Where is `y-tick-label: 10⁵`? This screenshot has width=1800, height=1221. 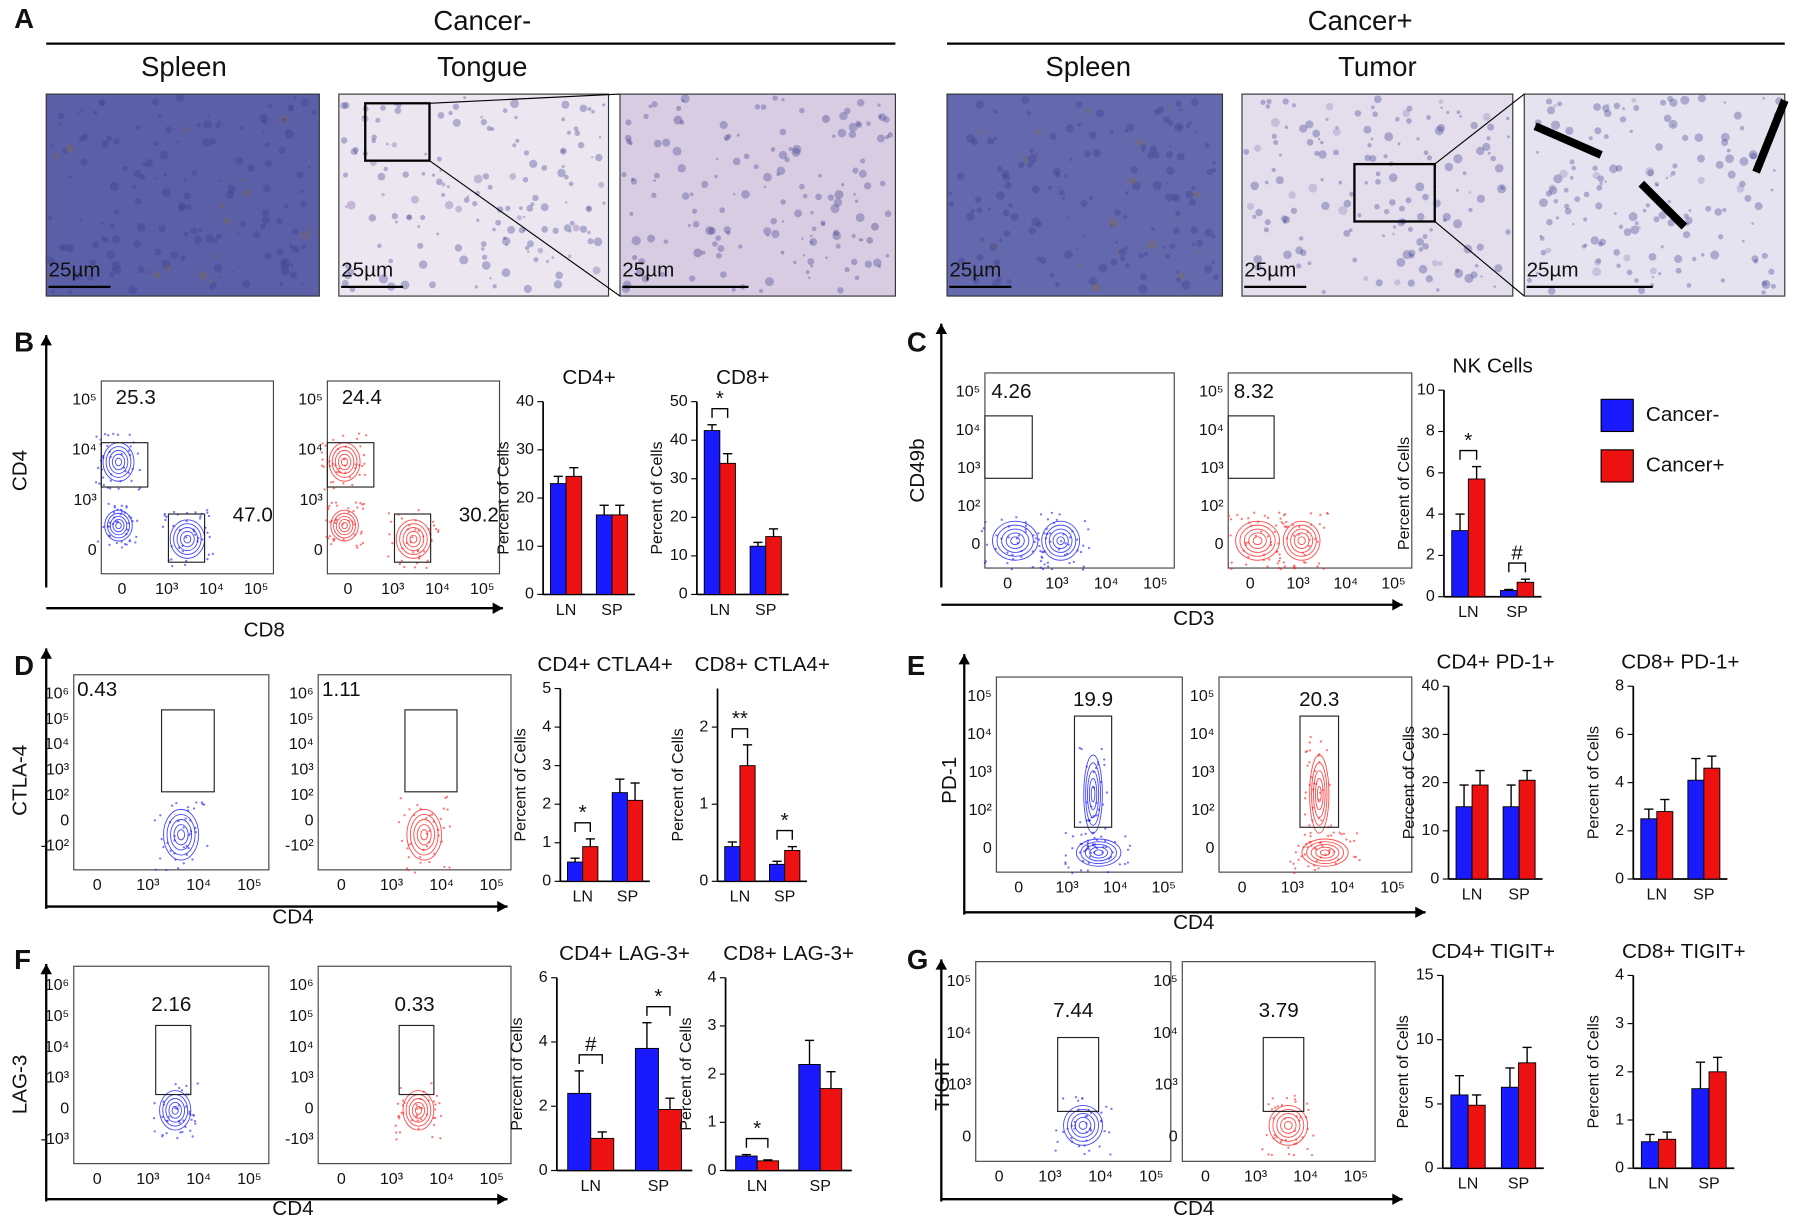
y-tick-label: 10⁵ is located at coordinates (1211, 392).